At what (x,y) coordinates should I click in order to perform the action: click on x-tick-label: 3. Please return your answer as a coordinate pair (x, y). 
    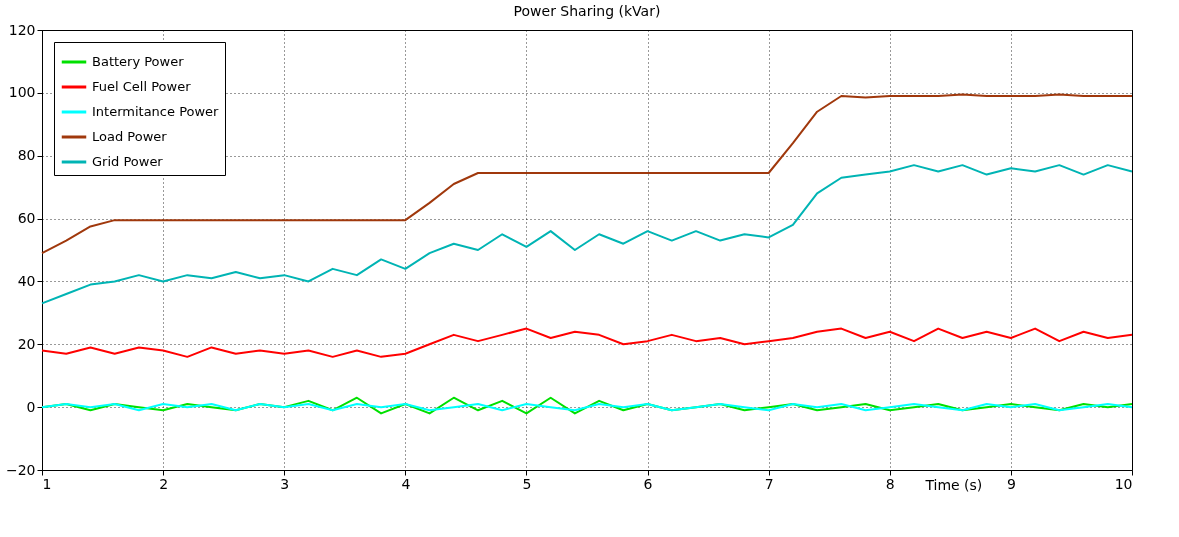
    Looking at the image, I should click on (285, 483).